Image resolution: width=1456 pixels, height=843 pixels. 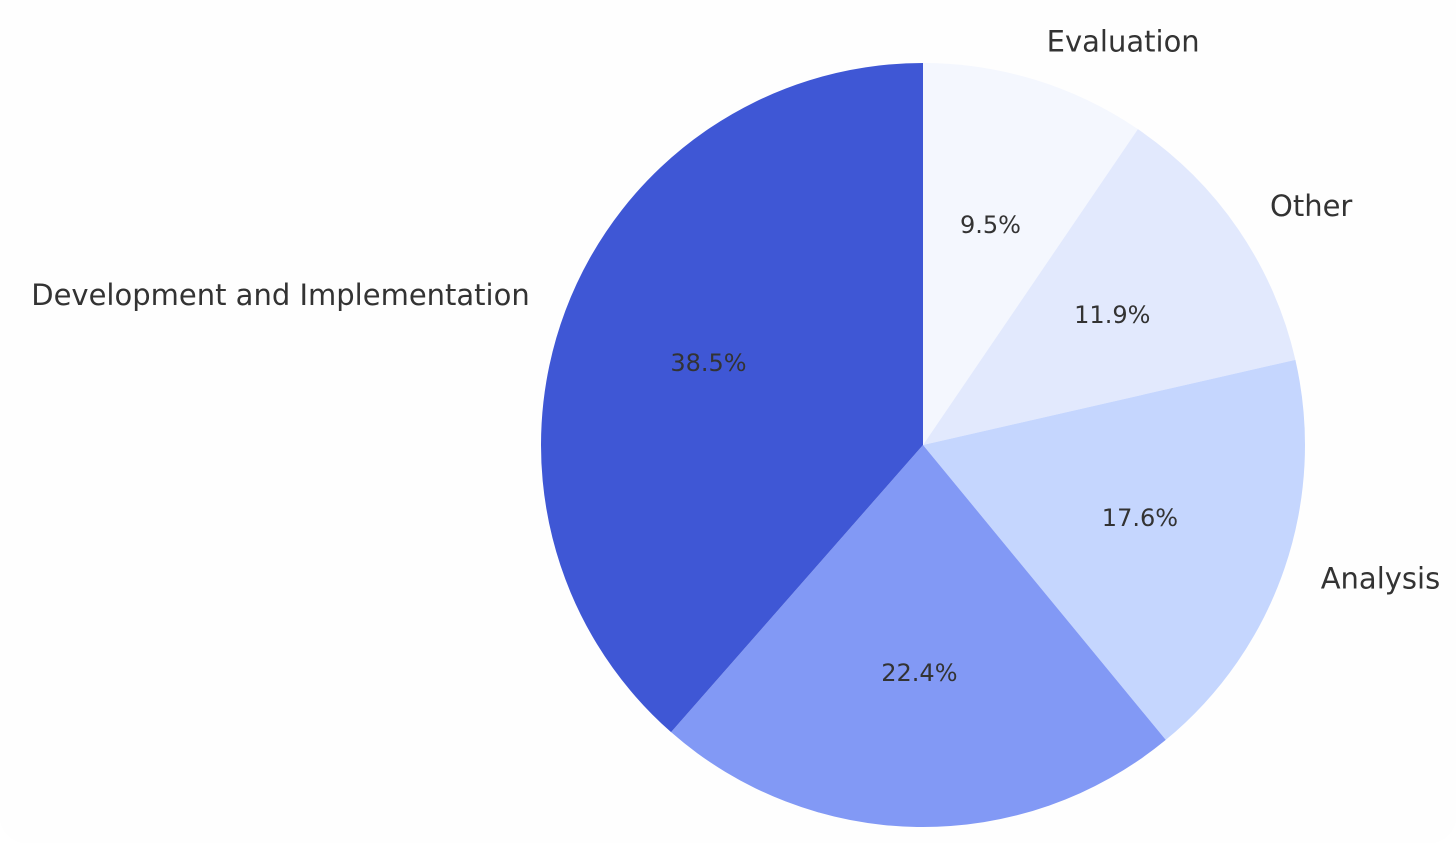 I want to click on pct-label-development-and-implementation: 38.5%, so click(x=708, y=363).